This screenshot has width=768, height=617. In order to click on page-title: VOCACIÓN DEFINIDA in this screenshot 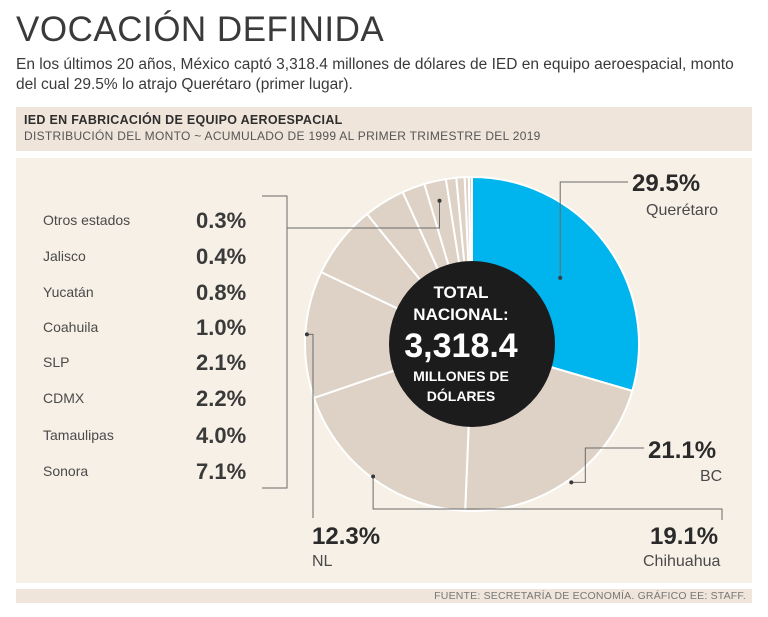, I will do `click(200, 29)`.